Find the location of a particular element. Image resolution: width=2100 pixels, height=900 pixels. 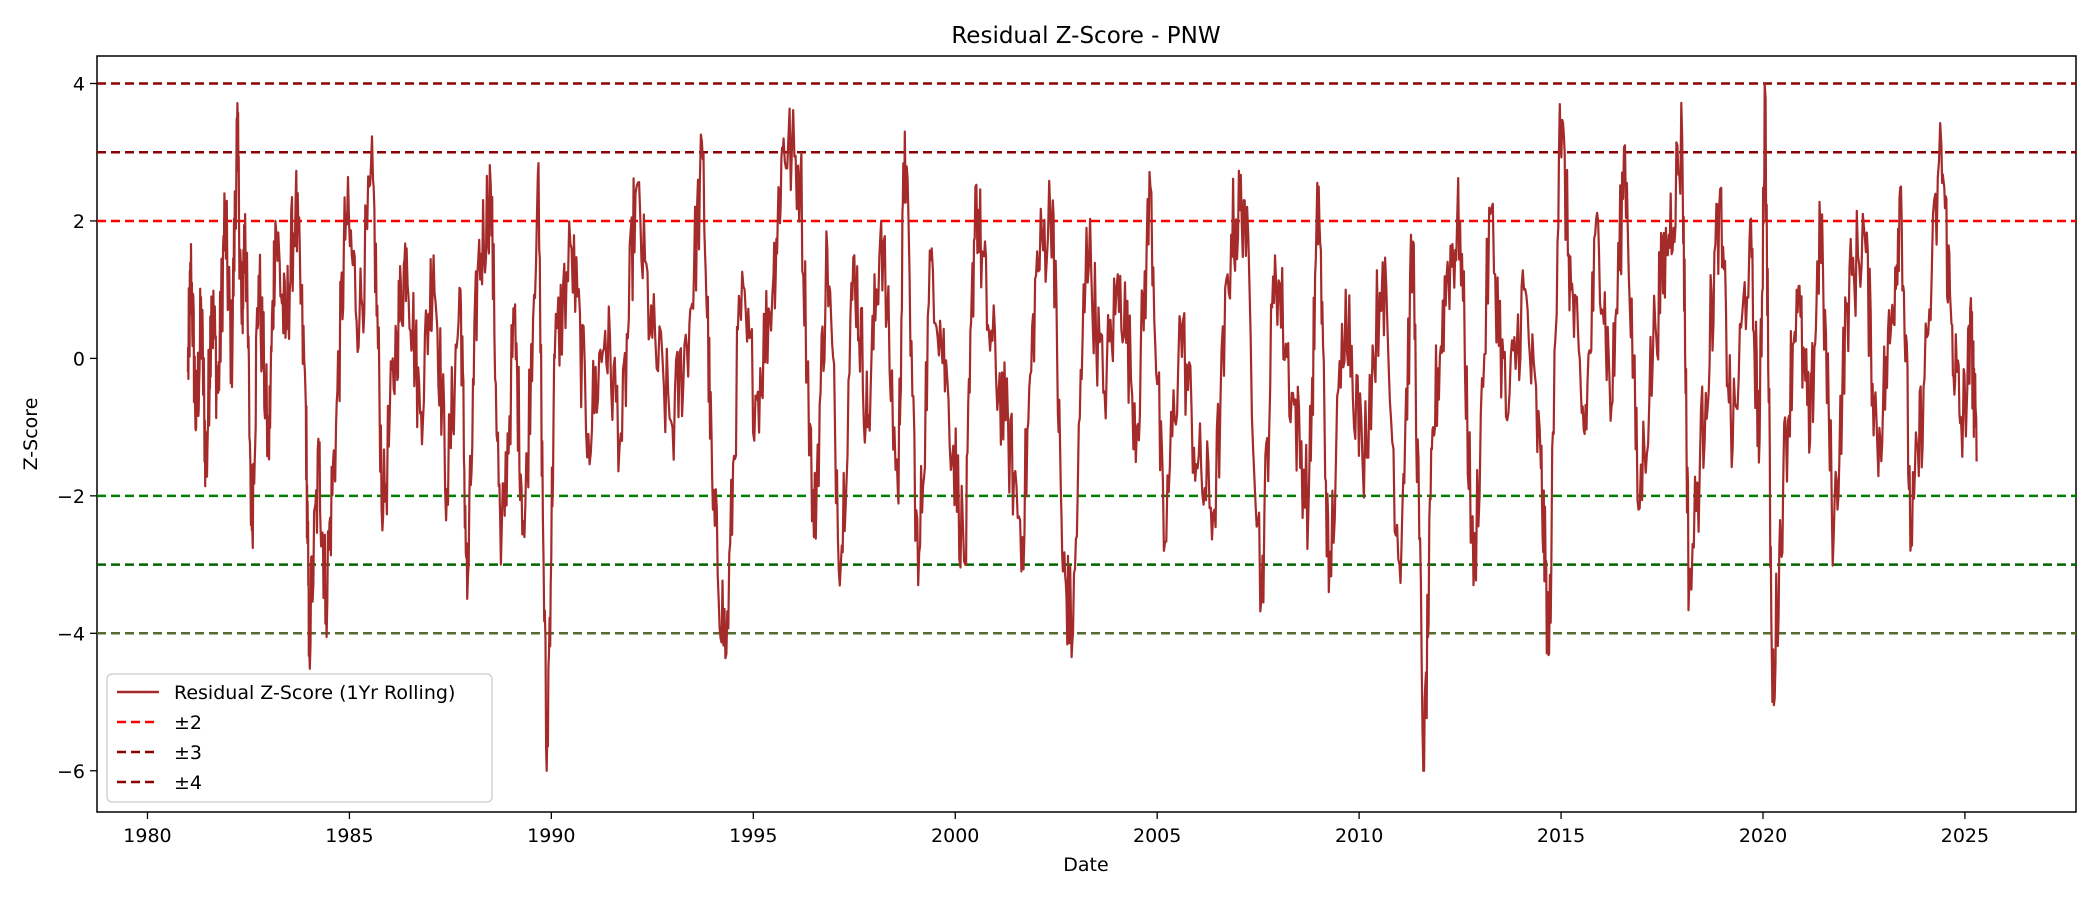

x-tick-label: 2015 is located at coordinates (1561, 836).